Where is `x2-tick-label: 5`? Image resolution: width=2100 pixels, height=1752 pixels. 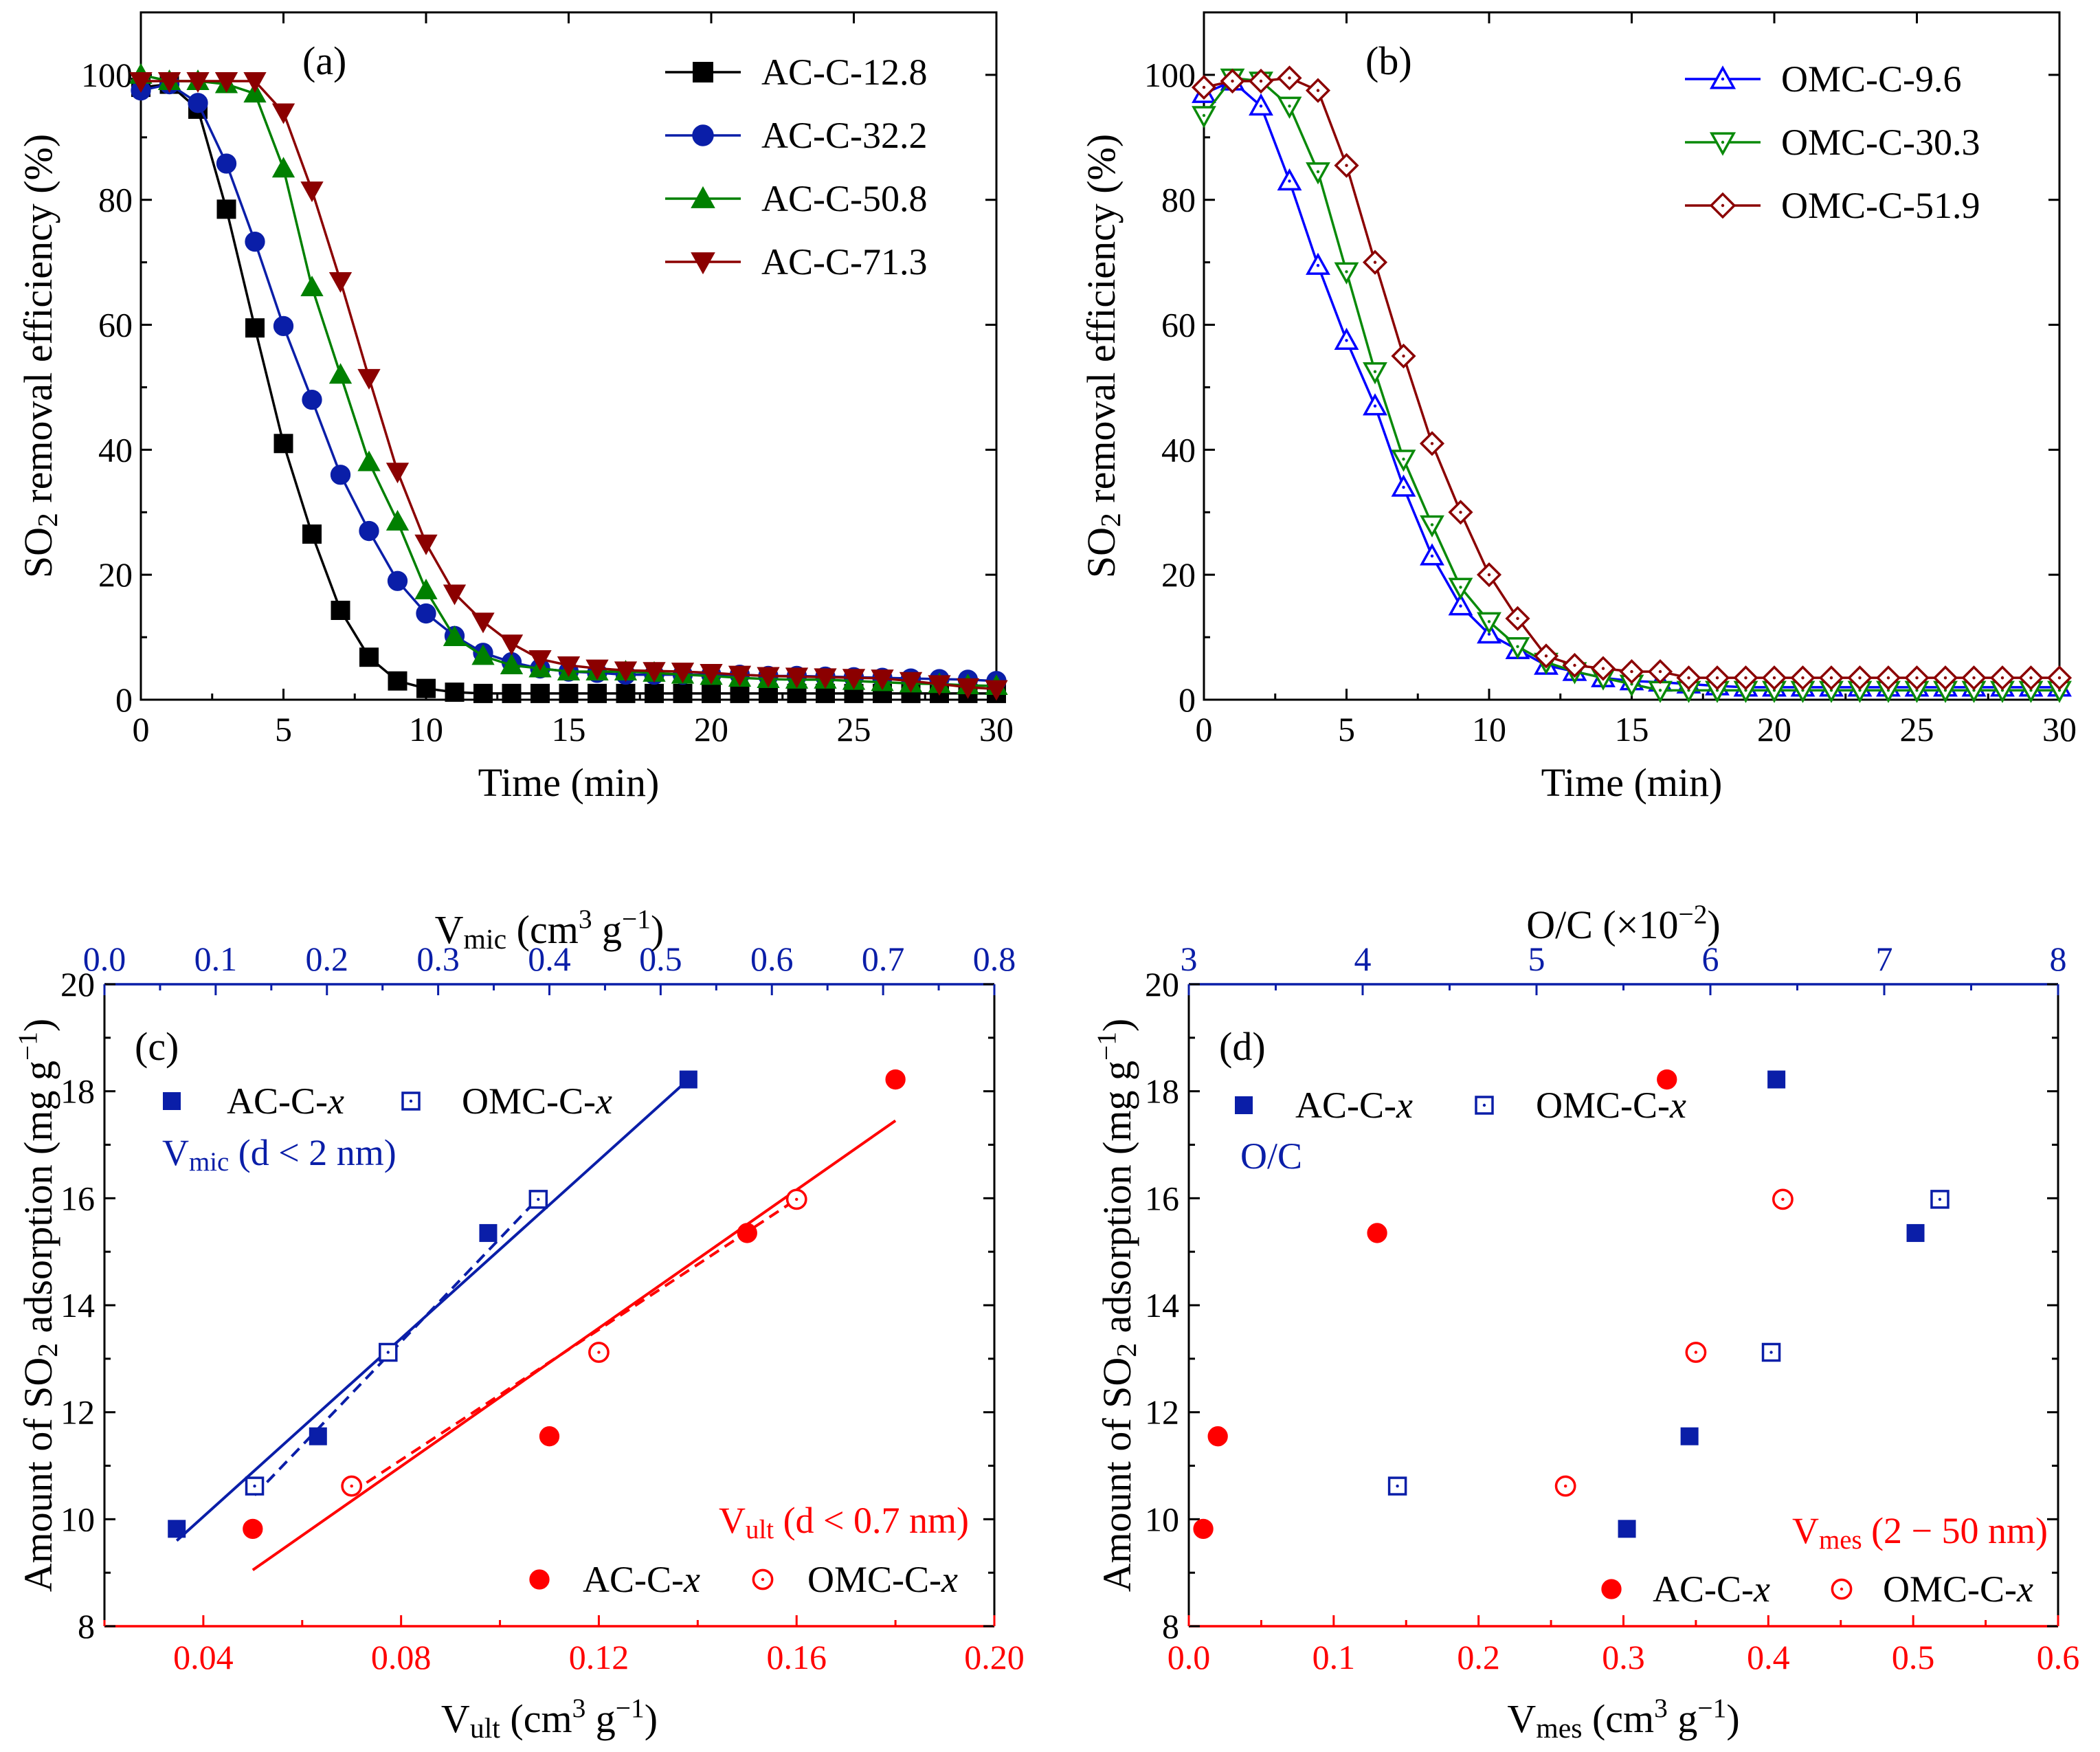 x2-tick-label: 5 is located at coordinates (1537, 959).